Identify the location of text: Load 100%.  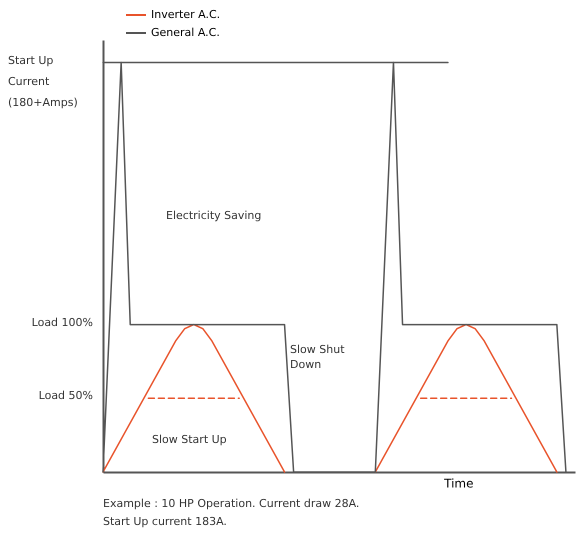
(62, 322).